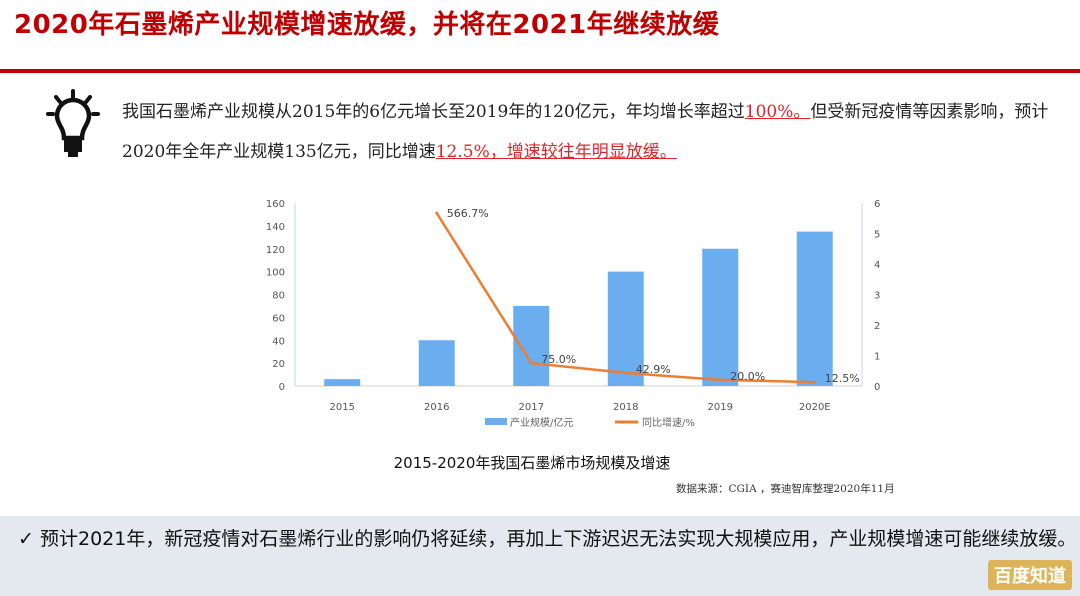  What do you see at coordinates (653, 369) in the screenshot?
I see `data-label: 42.9%` at bounding box center [653, 369].